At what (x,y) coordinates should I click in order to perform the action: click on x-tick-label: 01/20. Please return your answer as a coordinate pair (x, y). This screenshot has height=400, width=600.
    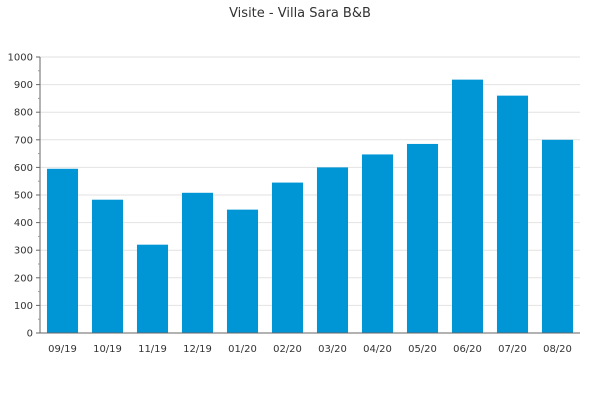
    Looking at the image, I should click on (242, 349).